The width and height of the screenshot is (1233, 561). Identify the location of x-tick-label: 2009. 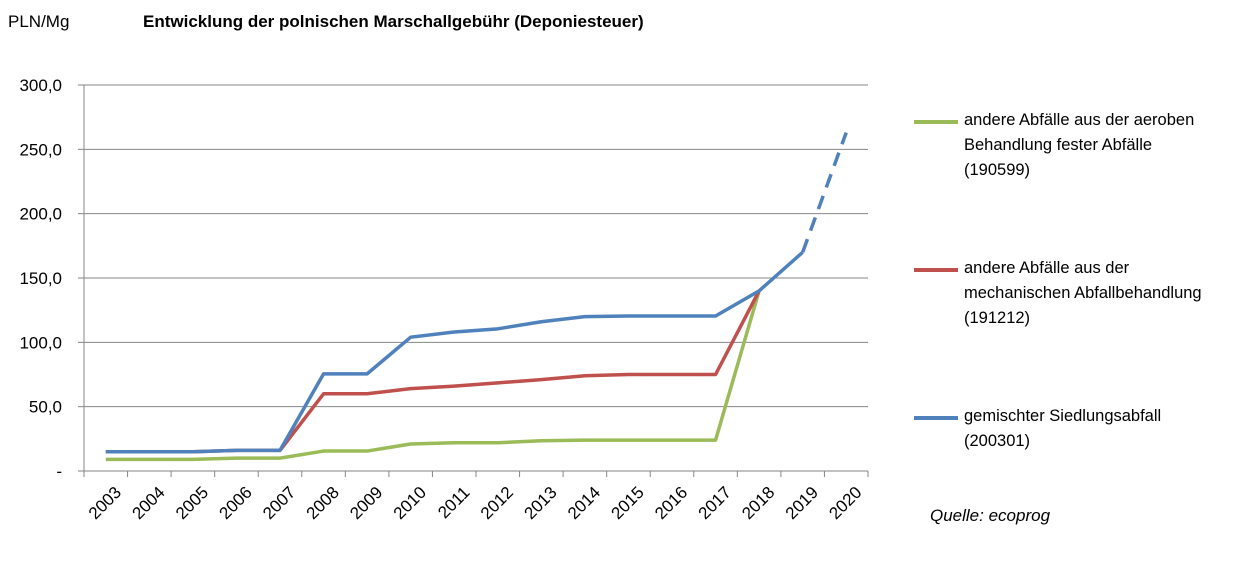
(366, 503).